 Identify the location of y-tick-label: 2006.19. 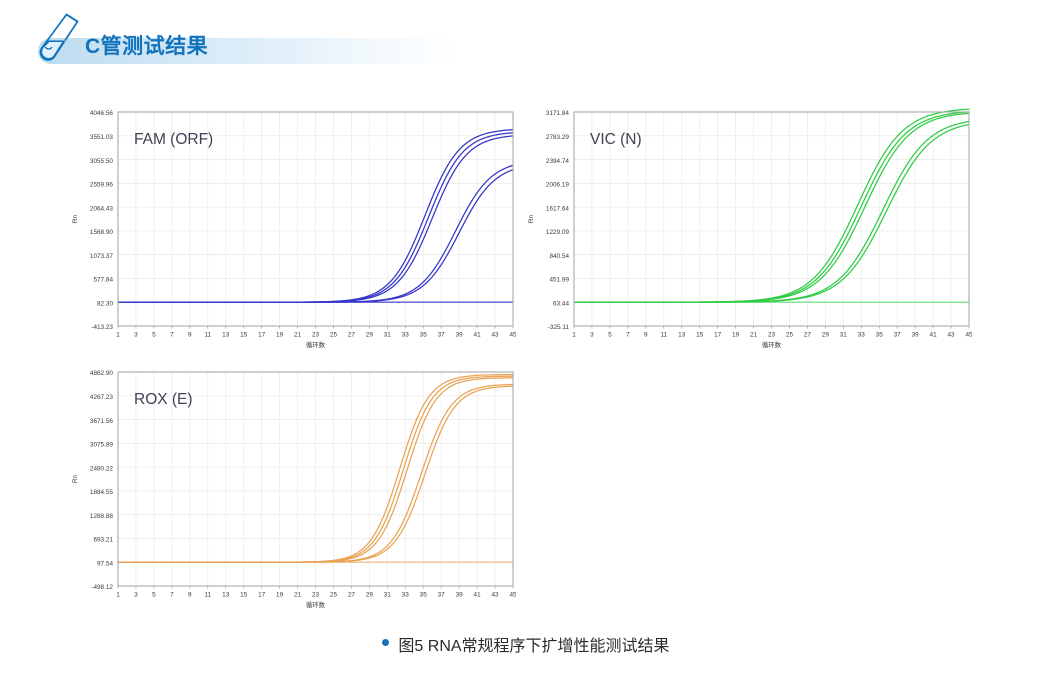
(558, 185).